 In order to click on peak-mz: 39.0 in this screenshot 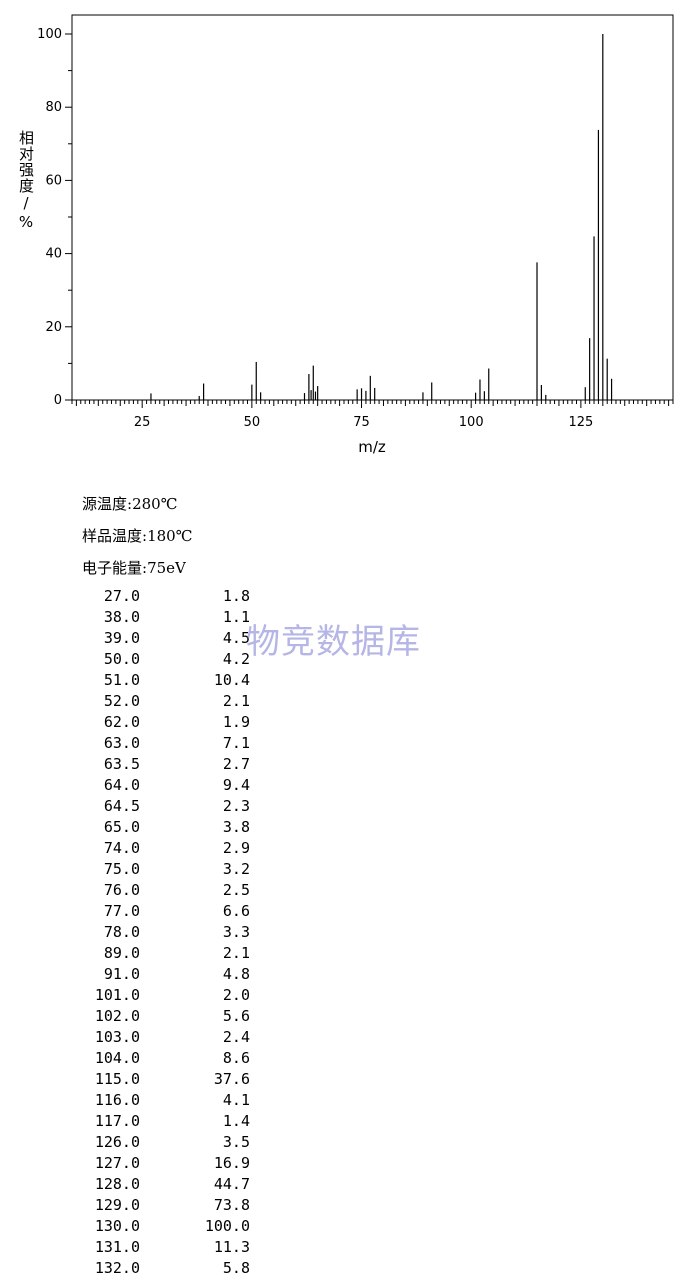, I will do `click(121, 638)`.